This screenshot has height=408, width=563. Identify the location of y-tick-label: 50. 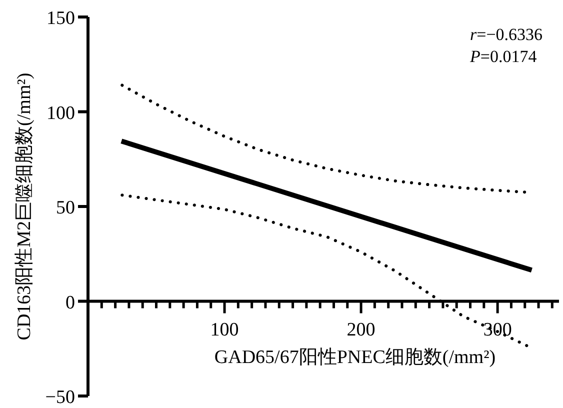
(65, 208).